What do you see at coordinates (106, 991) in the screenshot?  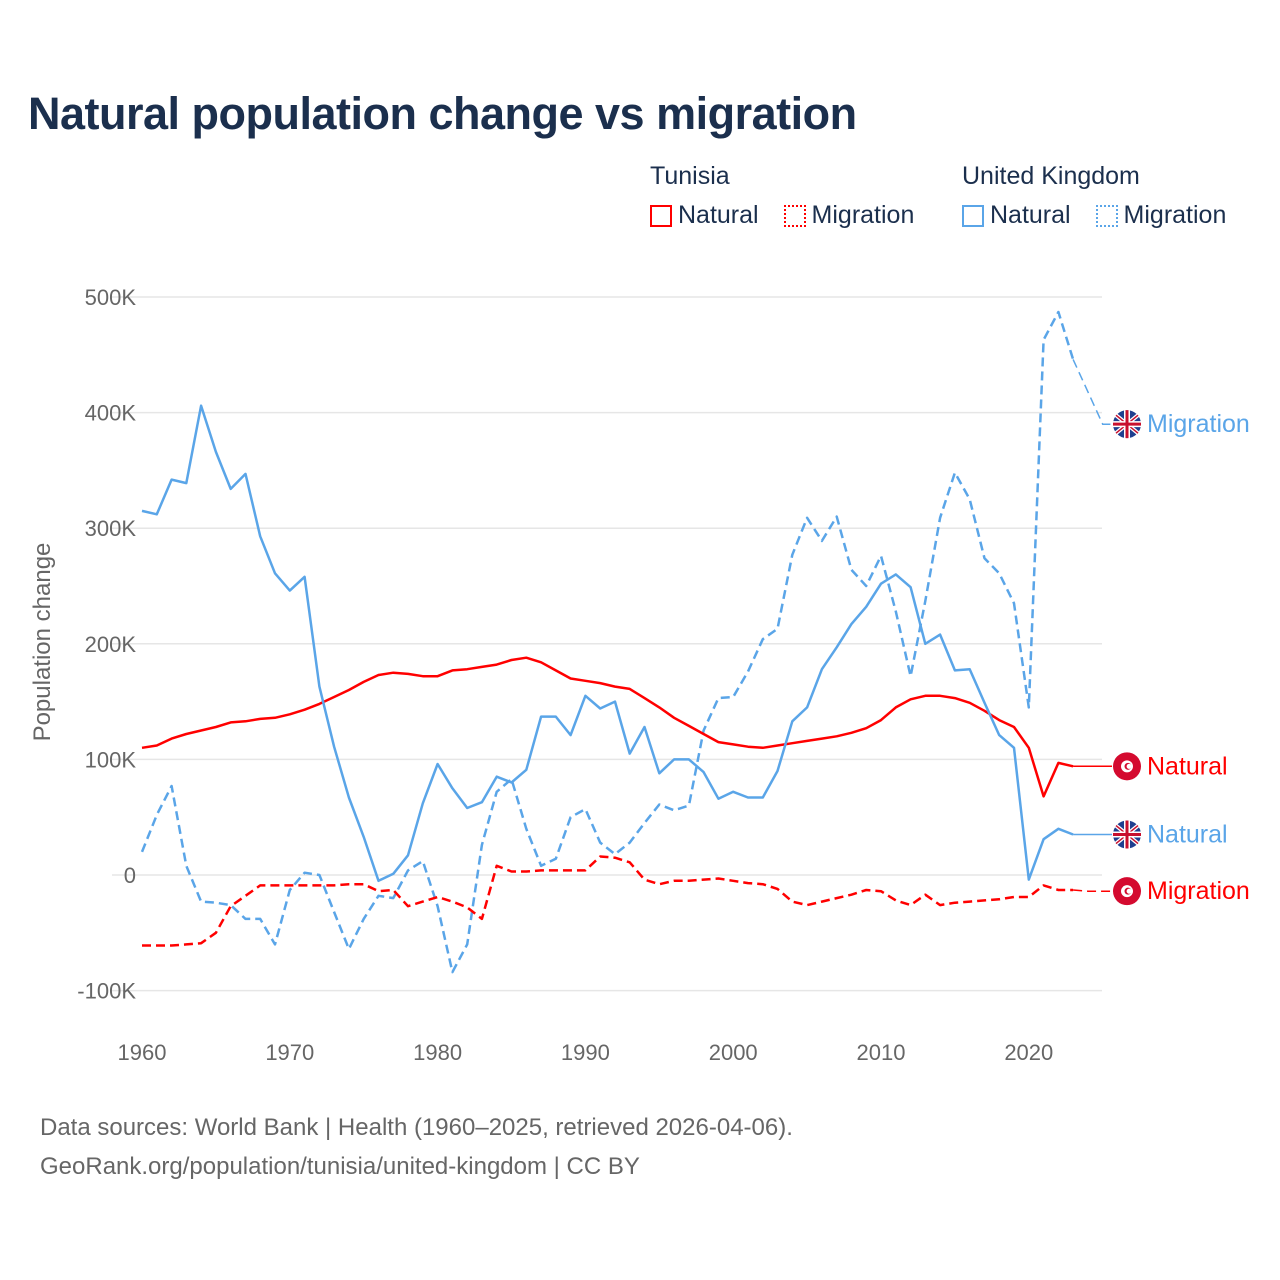 I see `y-tick-label: -100K` at bounding box center [106, 991].